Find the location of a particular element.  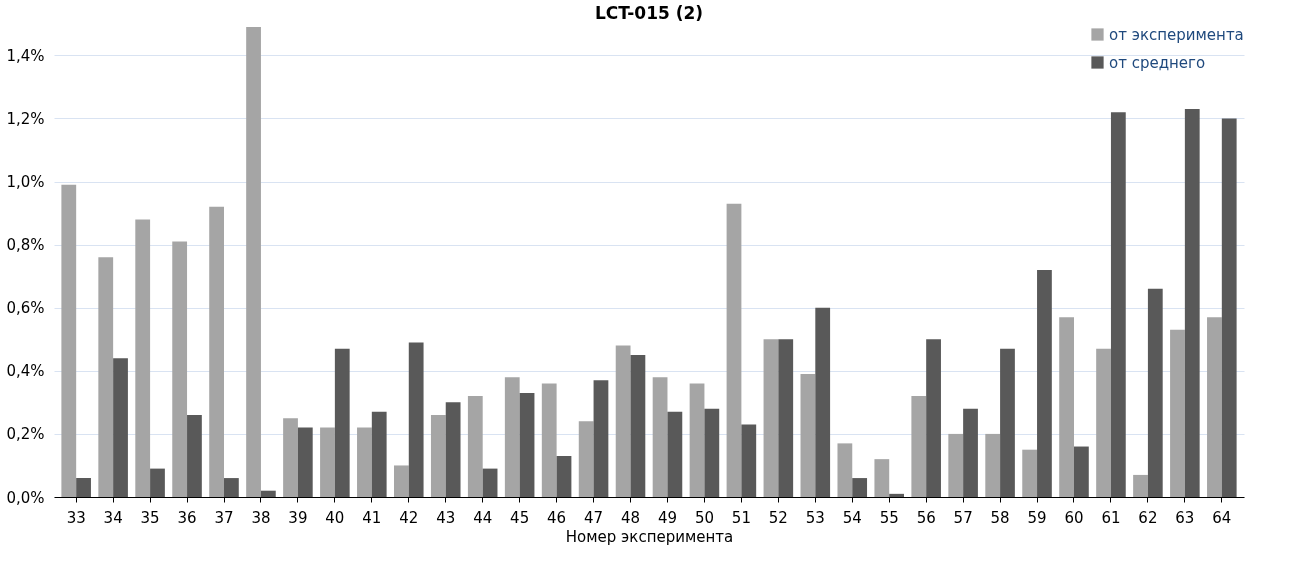

x-tick-label: 54 is located at coordinates (852, 517).